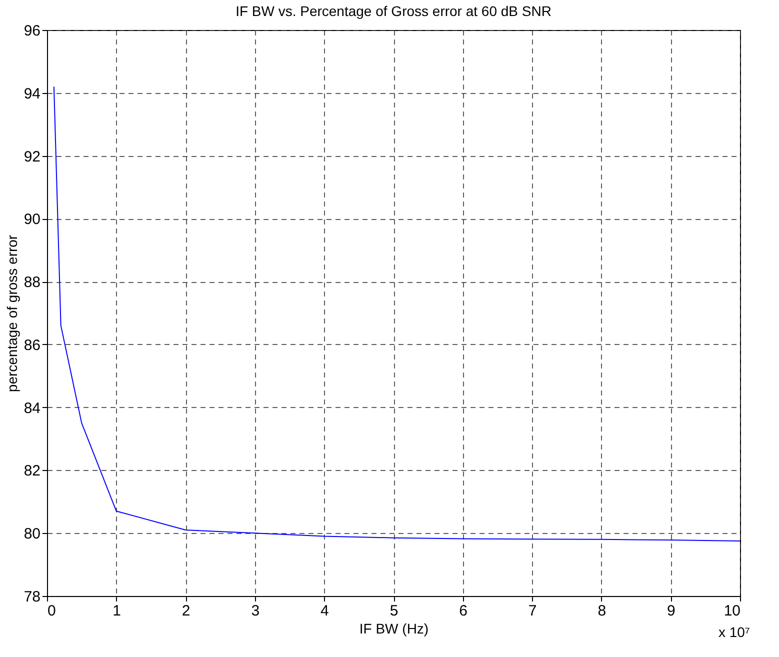 This screenshot has height=657, width=779. I want to click on x-tick-label: 9, so click(671, 611).